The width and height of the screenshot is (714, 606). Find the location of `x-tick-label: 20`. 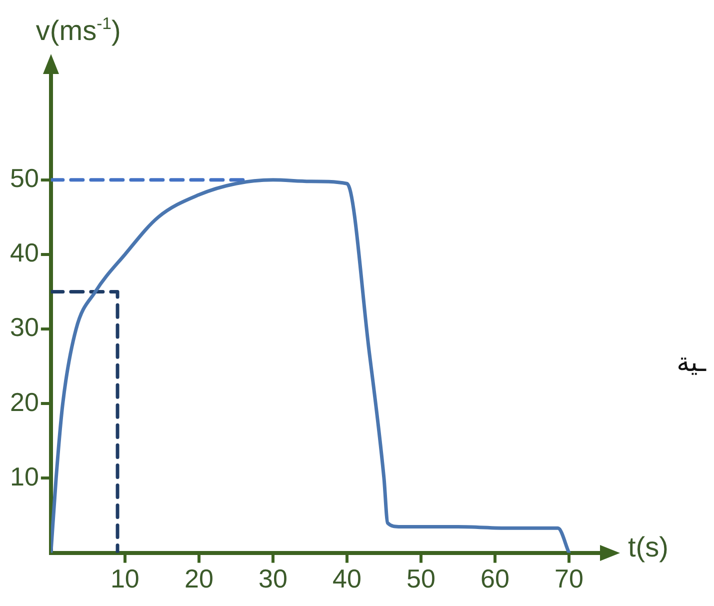

x-tick-label: 20 is located at coordinates (199, 579).